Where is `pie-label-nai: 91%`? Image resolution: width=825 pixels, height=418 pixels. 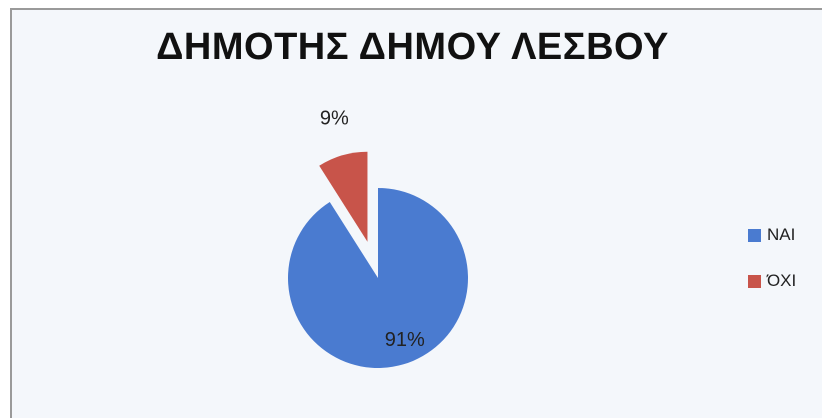 pie-label-nai: 91% is located at coordinates (405, 340).